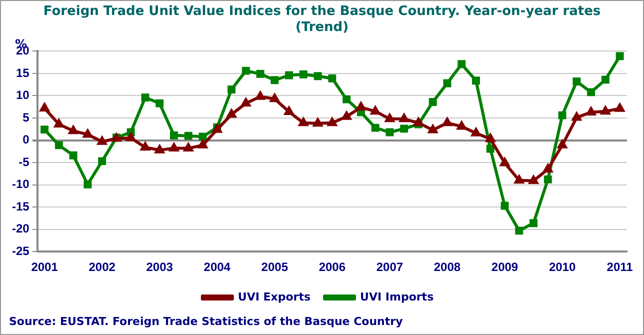  Describe the element at coordinates (26, 117) in the screenshot. I see `y-tick-label: 5` at that location.